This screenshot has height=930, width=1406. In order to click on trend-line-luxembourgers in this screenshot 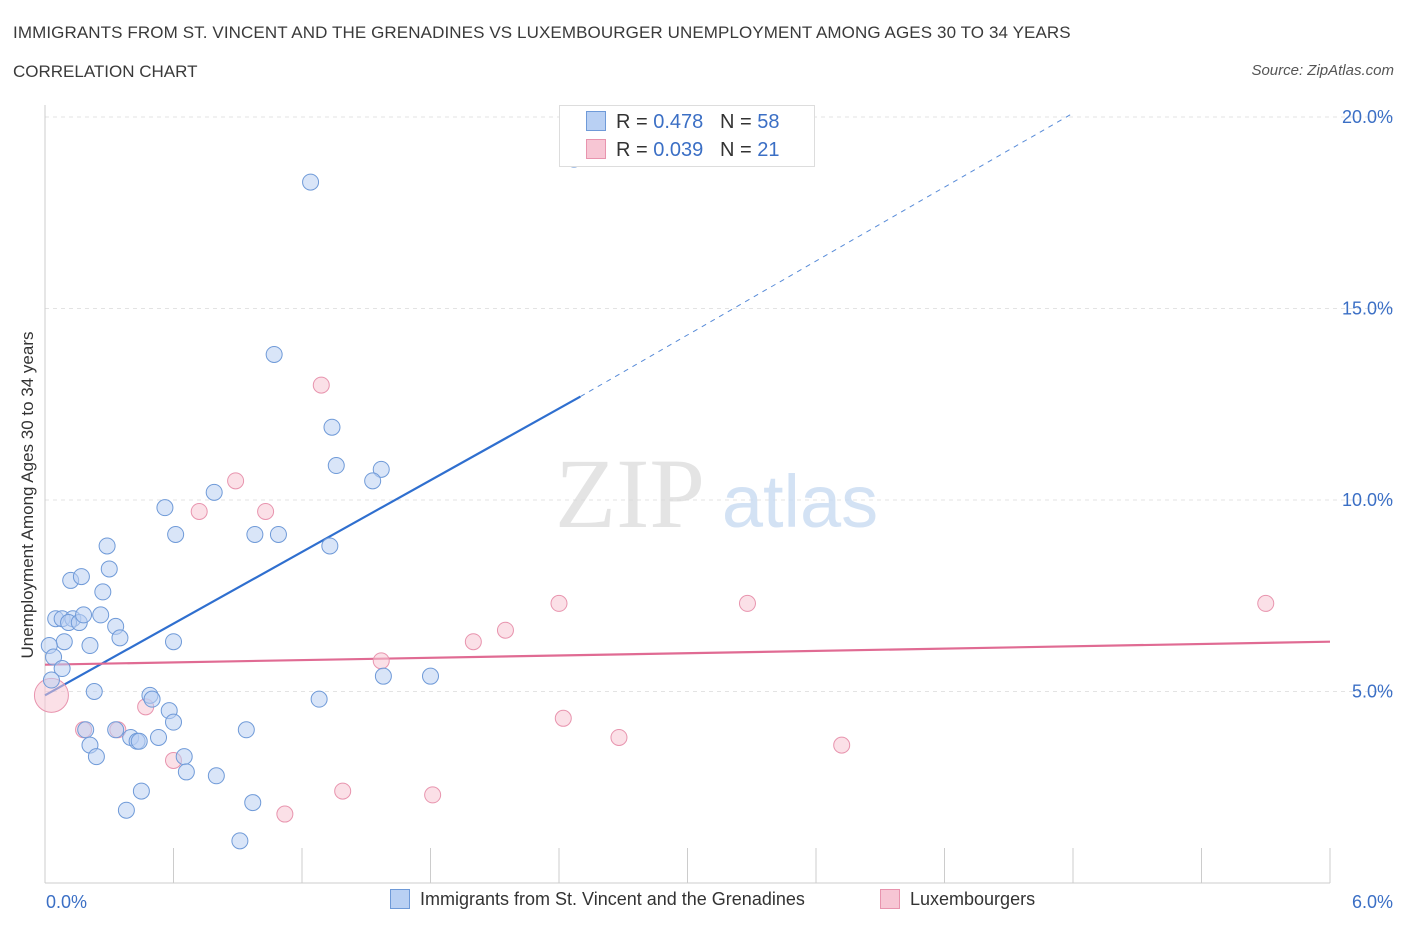, I will do `click(687, 653)`.